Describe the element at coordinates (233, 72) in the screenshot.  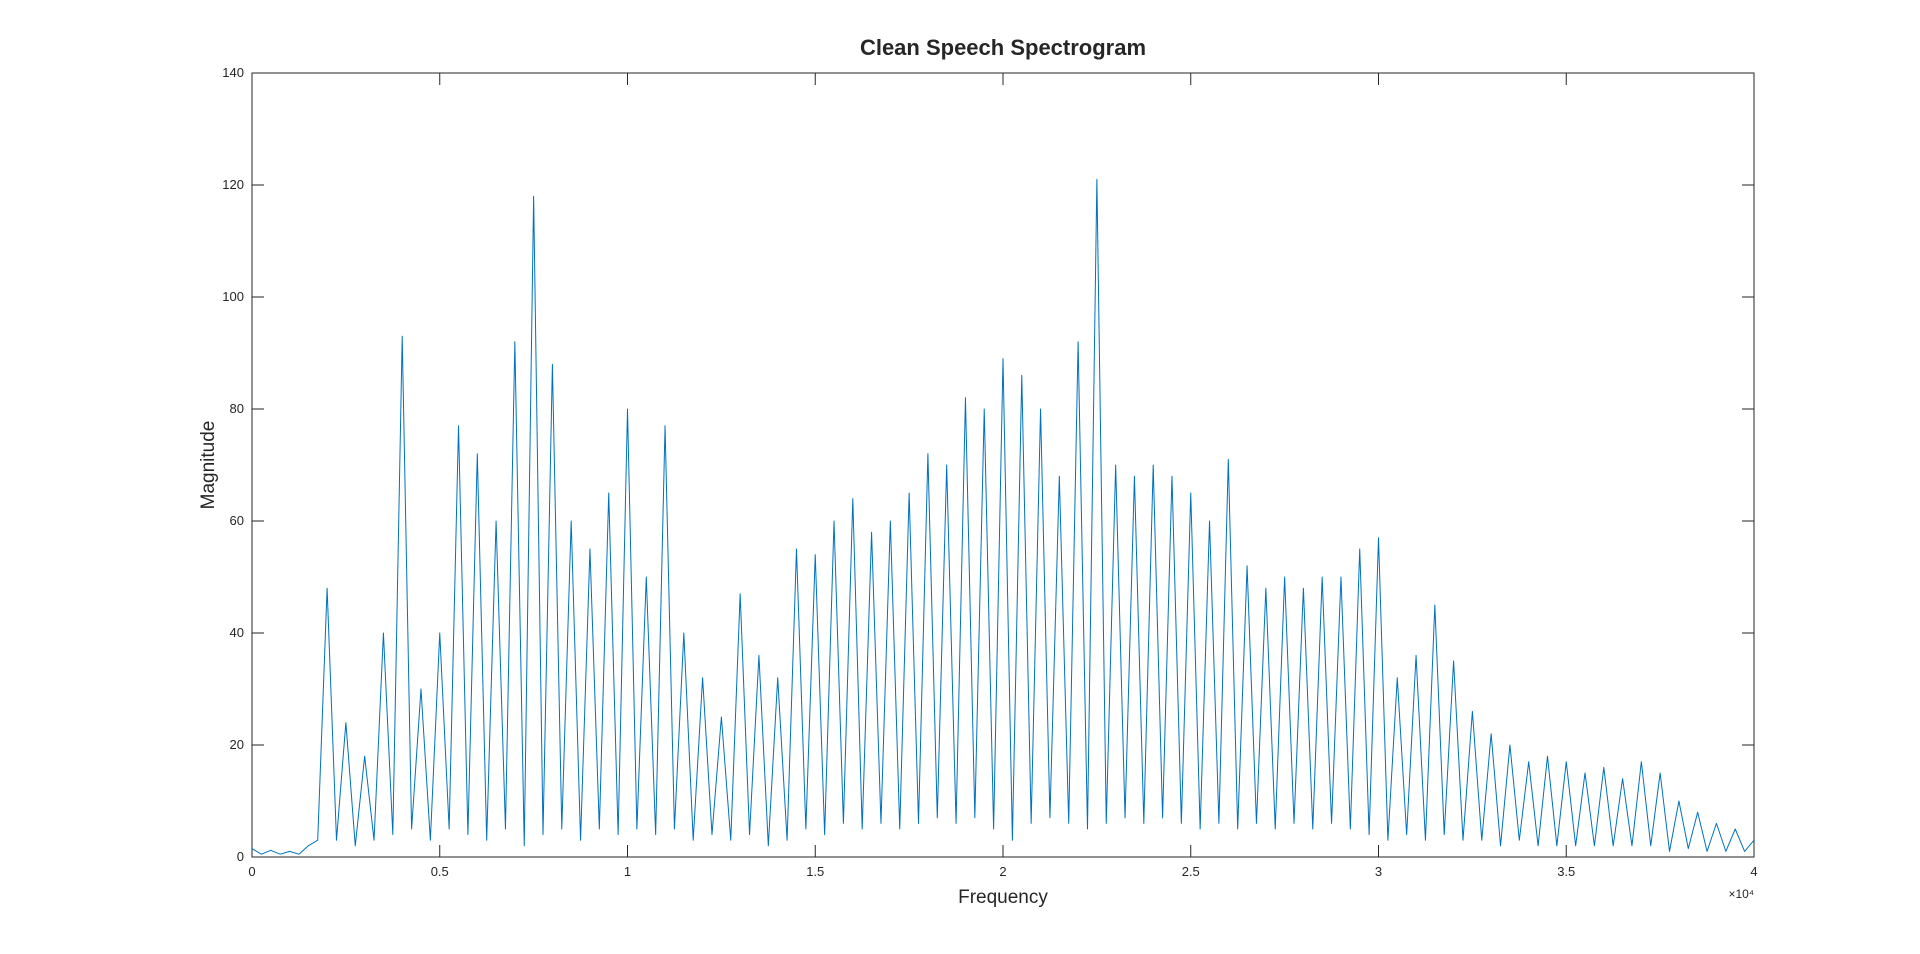
I see `y-tick-label: 140` at that location.